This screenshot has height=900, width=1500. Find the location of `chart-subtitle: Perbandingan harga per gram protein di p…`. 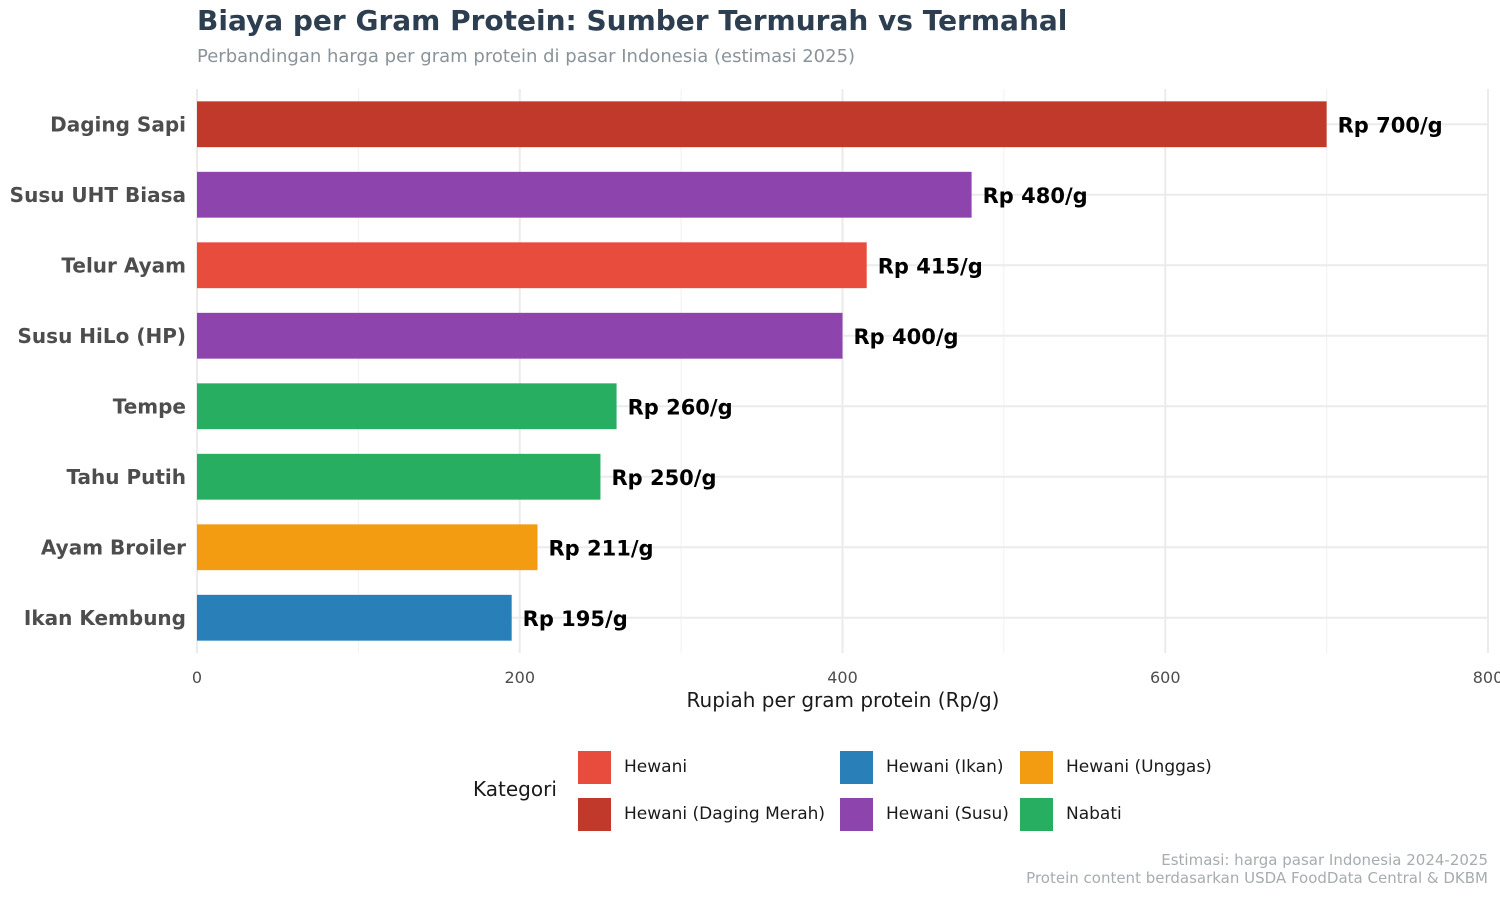

chart-subtitle: Perbandingan harga per gram protein di p… is located at coordinates (526, 56).